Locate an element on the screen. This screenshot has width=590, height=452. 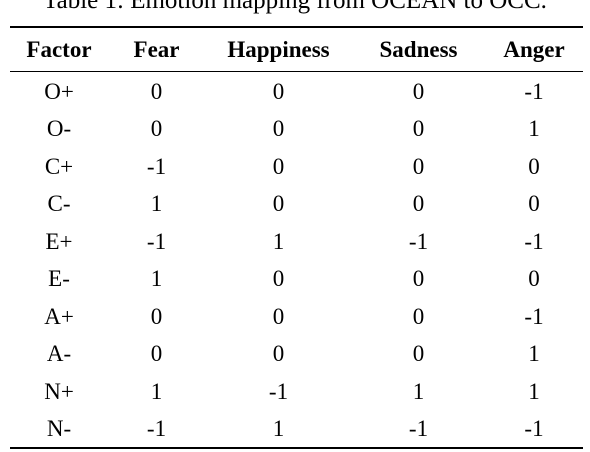
table-row: O- 0 0 0 1 is located at coordinates (296, 130).